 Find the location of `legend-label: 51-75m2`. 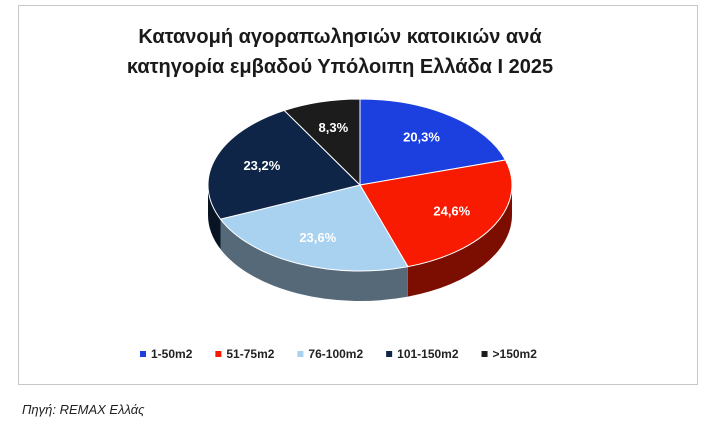

legend-label: 51-75m2 is located at coordinates (250, 354).